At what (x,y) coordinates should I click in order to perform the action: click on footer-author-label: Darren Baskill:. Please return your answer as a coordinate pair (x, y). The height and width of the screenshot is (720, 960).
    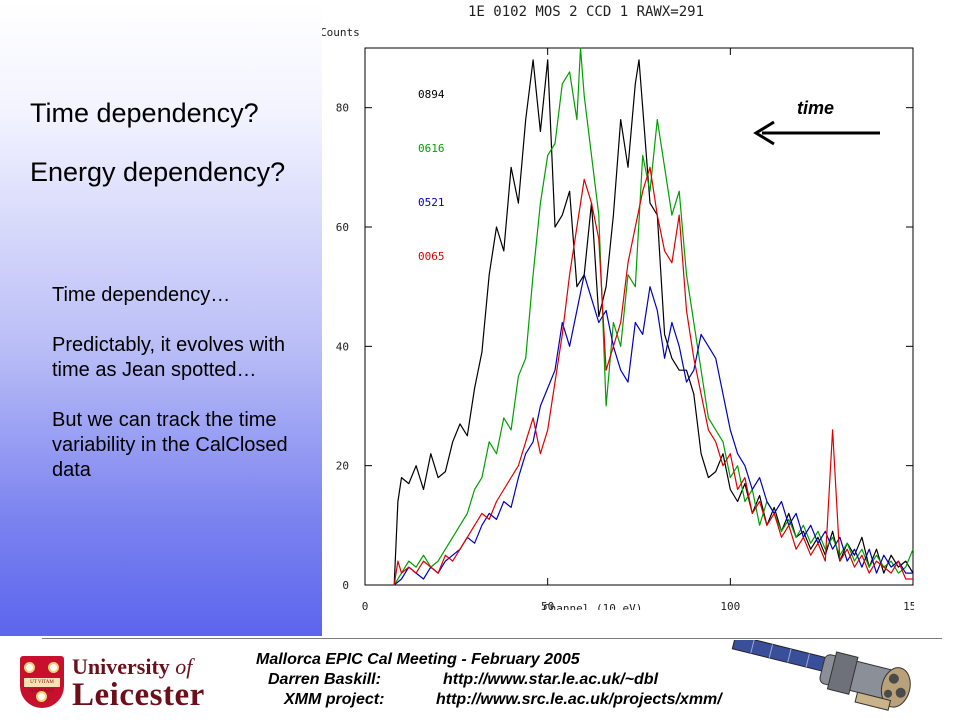
    Looking at the image, I should click on (324, 679).